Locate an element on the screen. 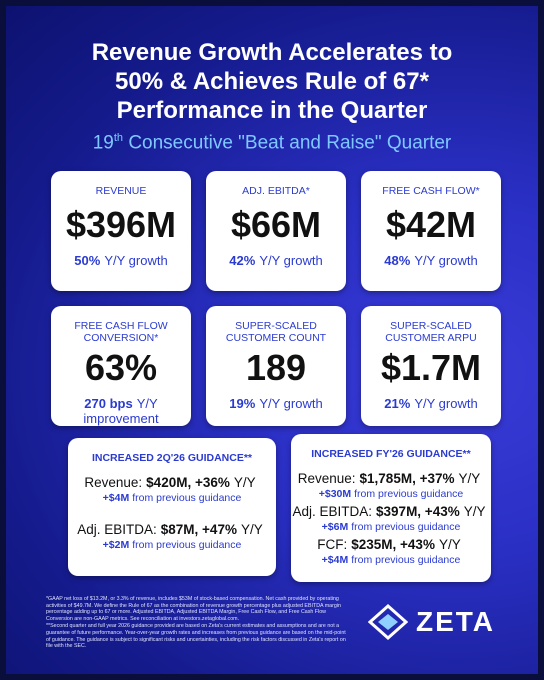 Image resolution: width=544 pixels, height=680 pixels. guidance-raise: +$30M from previous guidance is located at coordinates (391, 494).